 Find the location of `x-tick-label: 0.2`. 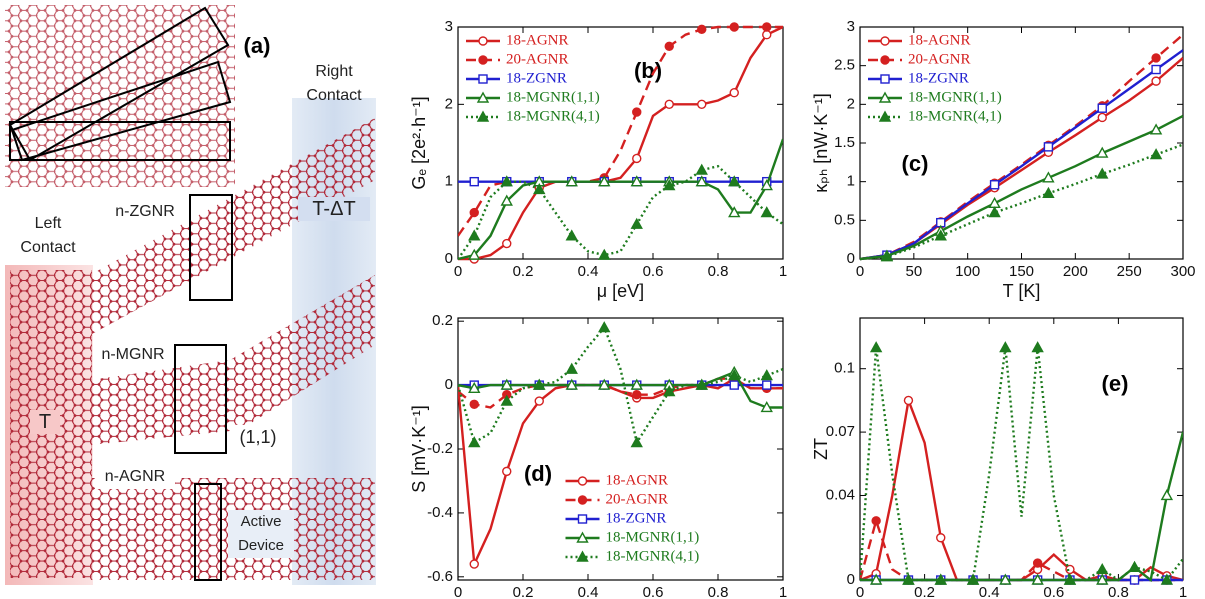

x-tick-label: 0.2 is located at coordinates (523, 271).